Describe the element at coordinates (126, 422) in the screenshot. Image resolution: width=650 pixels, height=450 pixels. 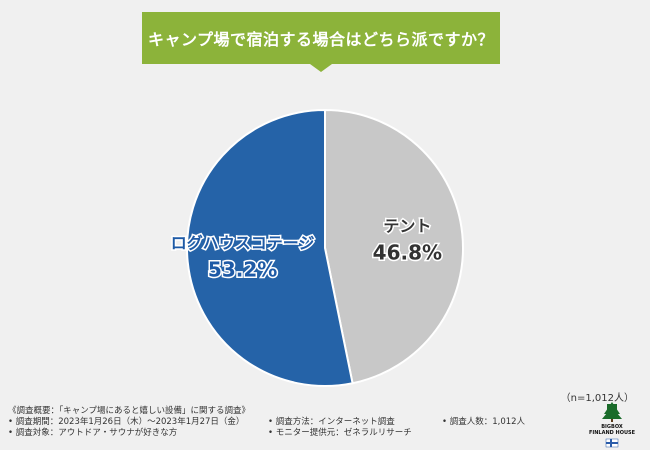
I see `survey-period: • 調査期間：2023年1月26日（木）～2023年1月27日（金）` at that location.